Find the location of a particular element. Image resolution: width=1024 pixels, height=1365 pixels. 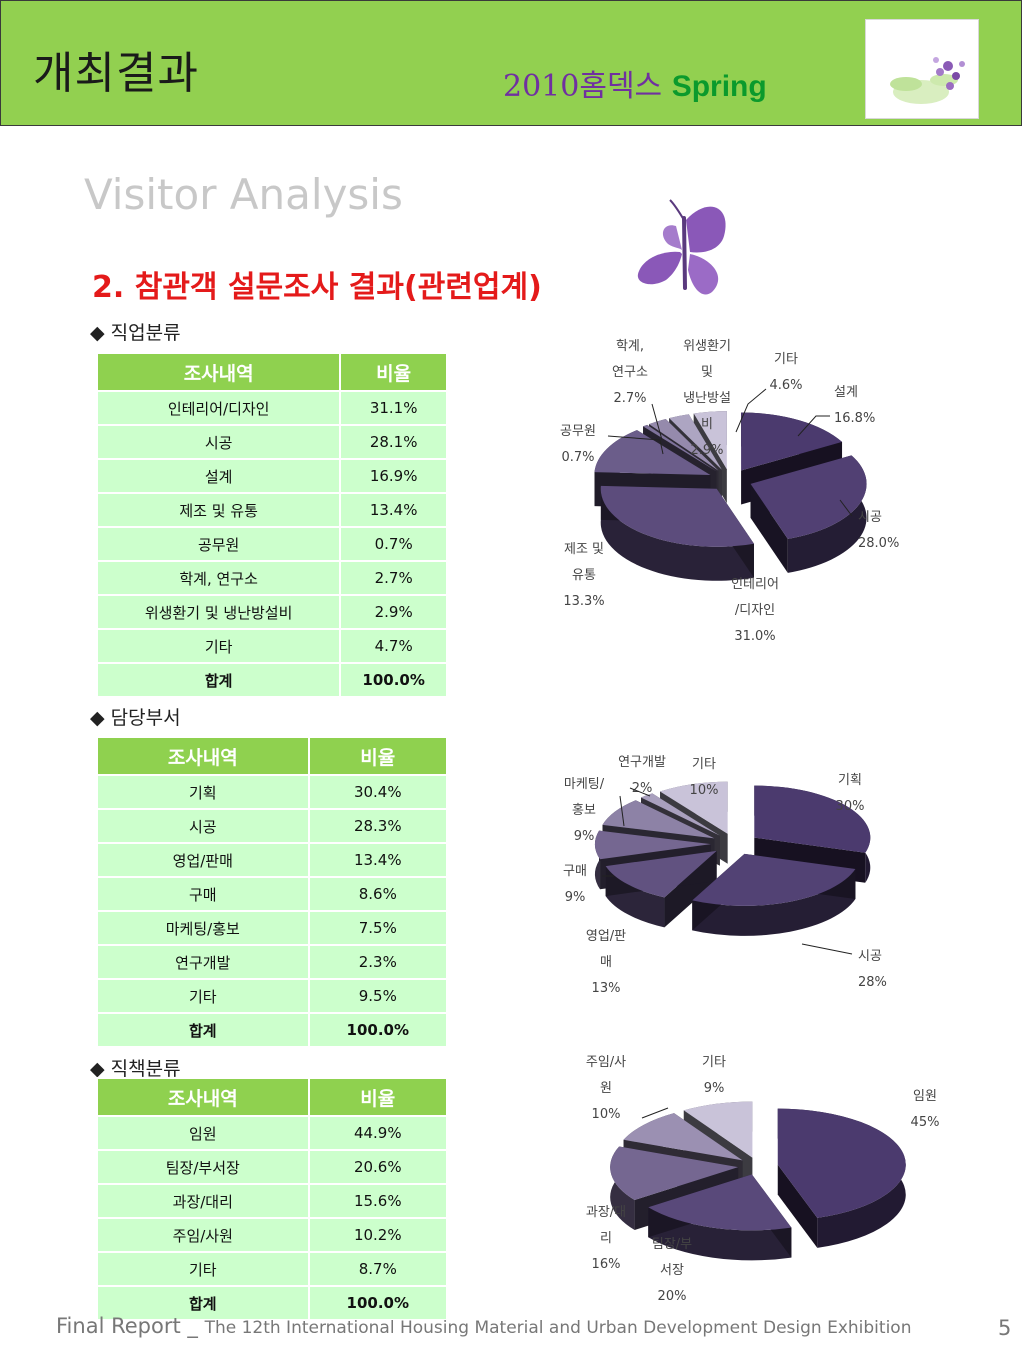

table-row: 기타 9.5% is located at coordinates (272, 996).